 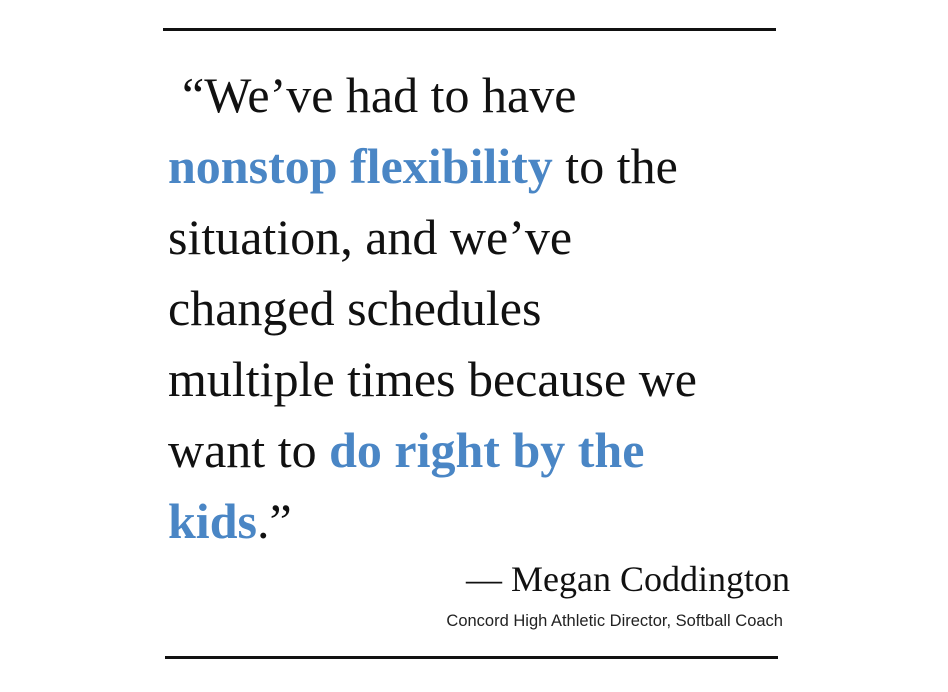 What do you see at coordinates (355, 308) in the screenshot?
I see `quote-text: changed schedules` at bounding box center [355, 308].